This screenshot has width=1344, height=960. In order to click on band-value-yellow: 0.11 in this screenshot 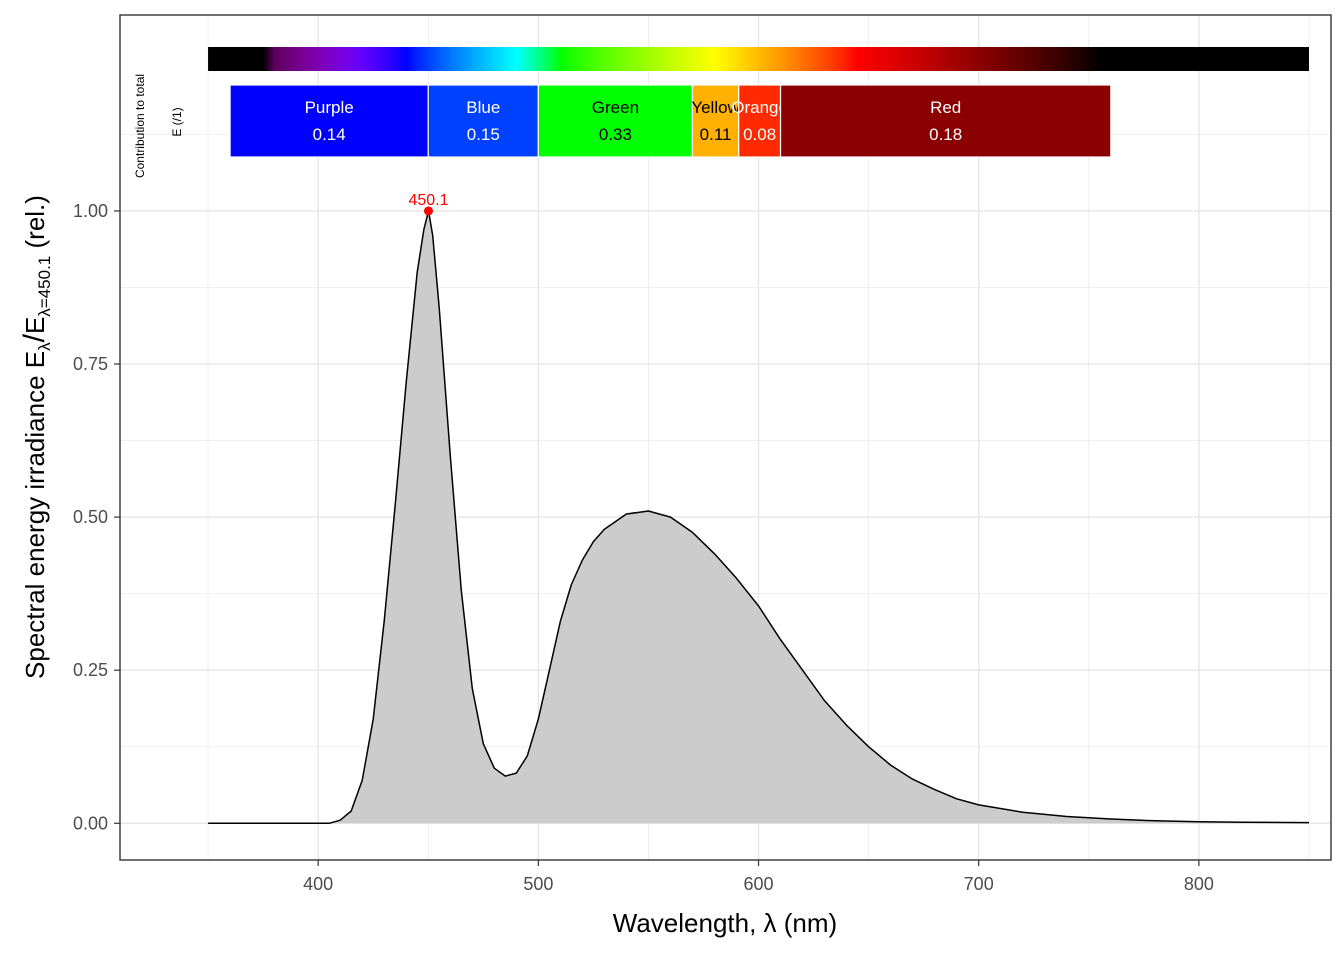, I will do `click(716, 134)`.